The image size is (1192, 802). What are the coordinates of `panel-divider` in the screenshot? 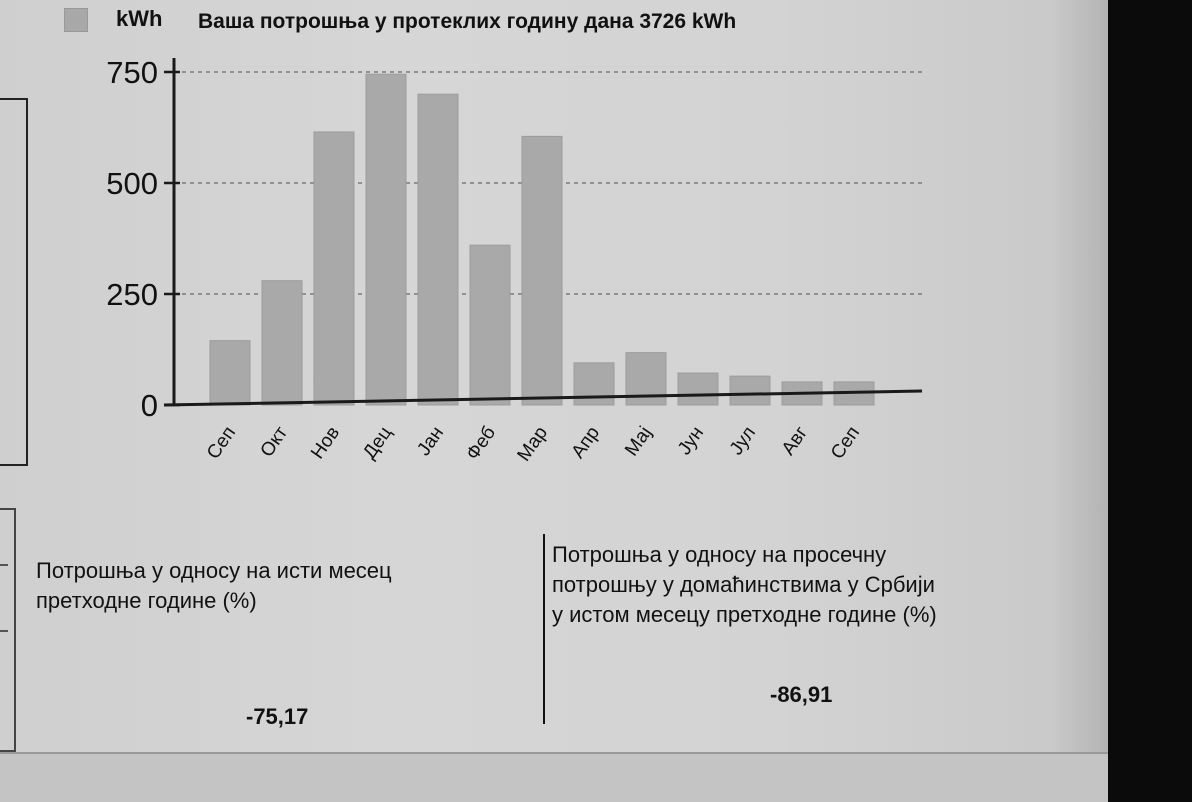 It's located at (544, 629).